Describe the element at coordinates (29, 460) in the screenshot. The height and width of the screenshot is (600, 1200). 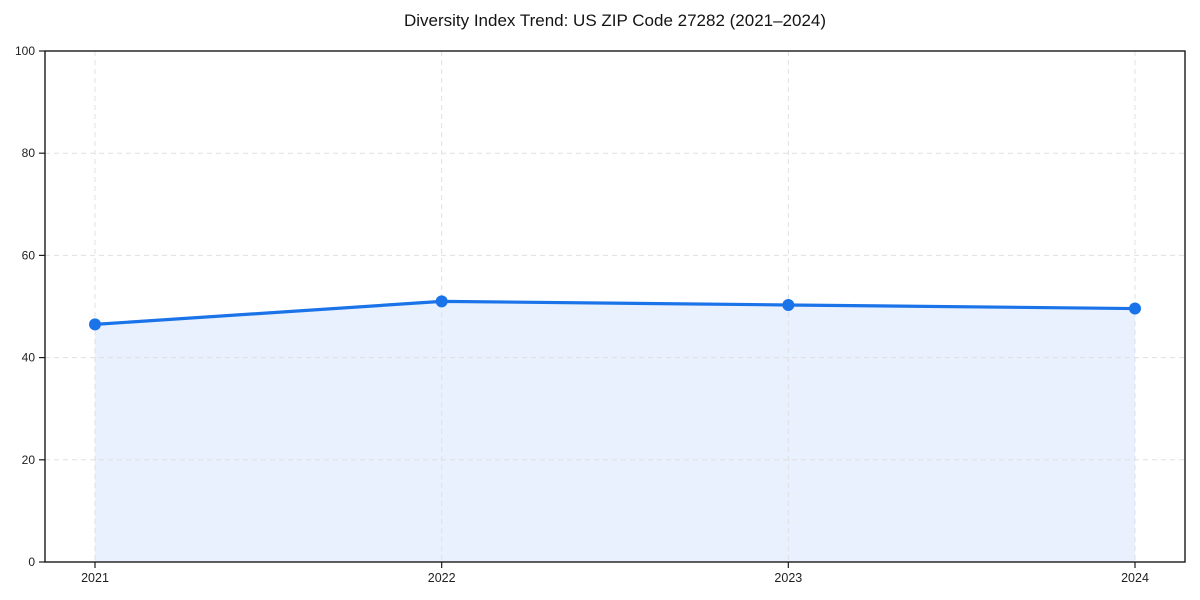
I see `y-tick-label: 20` at that location.